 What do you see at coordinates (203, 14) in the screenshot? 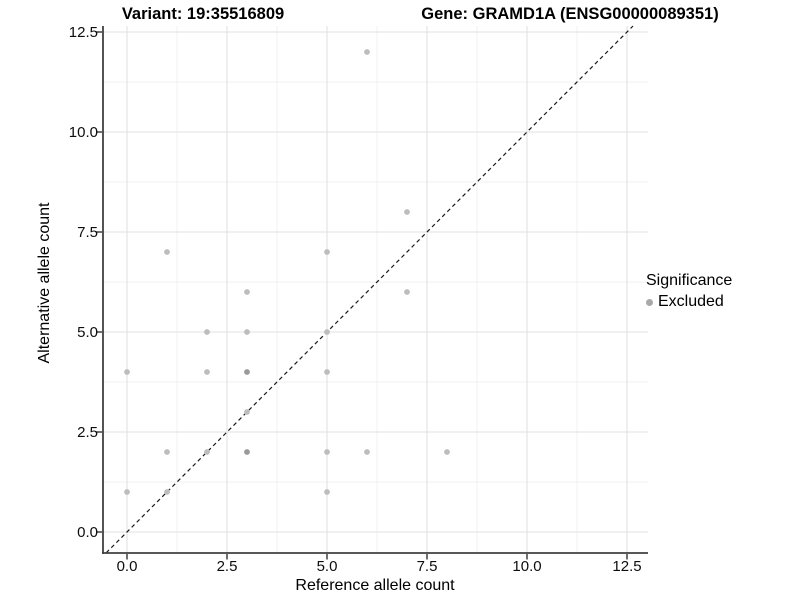
I see `variant-title: Variant: 19:35516809` at bounding box center [203, 14].